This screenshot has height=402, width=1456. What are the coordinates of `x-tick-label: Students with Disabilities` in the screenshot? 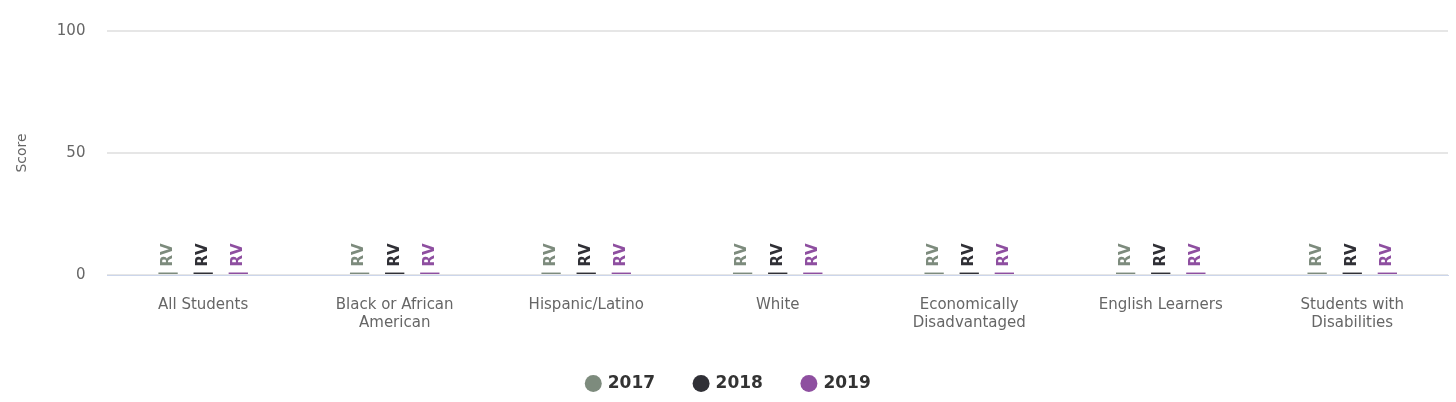 It's located at (1352, 312).